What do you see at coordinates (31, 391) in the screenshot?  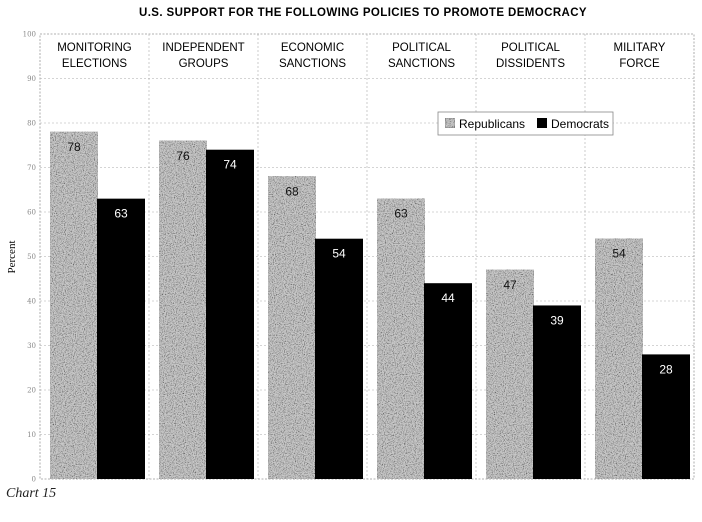 I see `y-tick-label-20: 20` at bounding box center [31, 391].